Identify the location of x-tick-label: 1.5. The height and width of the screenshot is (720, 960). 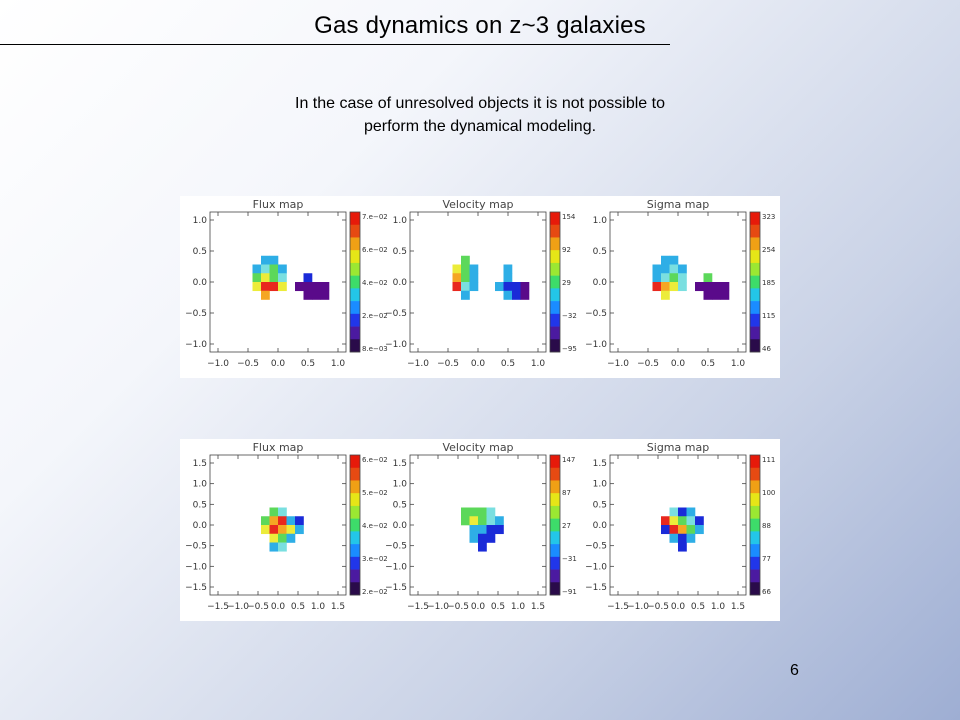
(338, 607).